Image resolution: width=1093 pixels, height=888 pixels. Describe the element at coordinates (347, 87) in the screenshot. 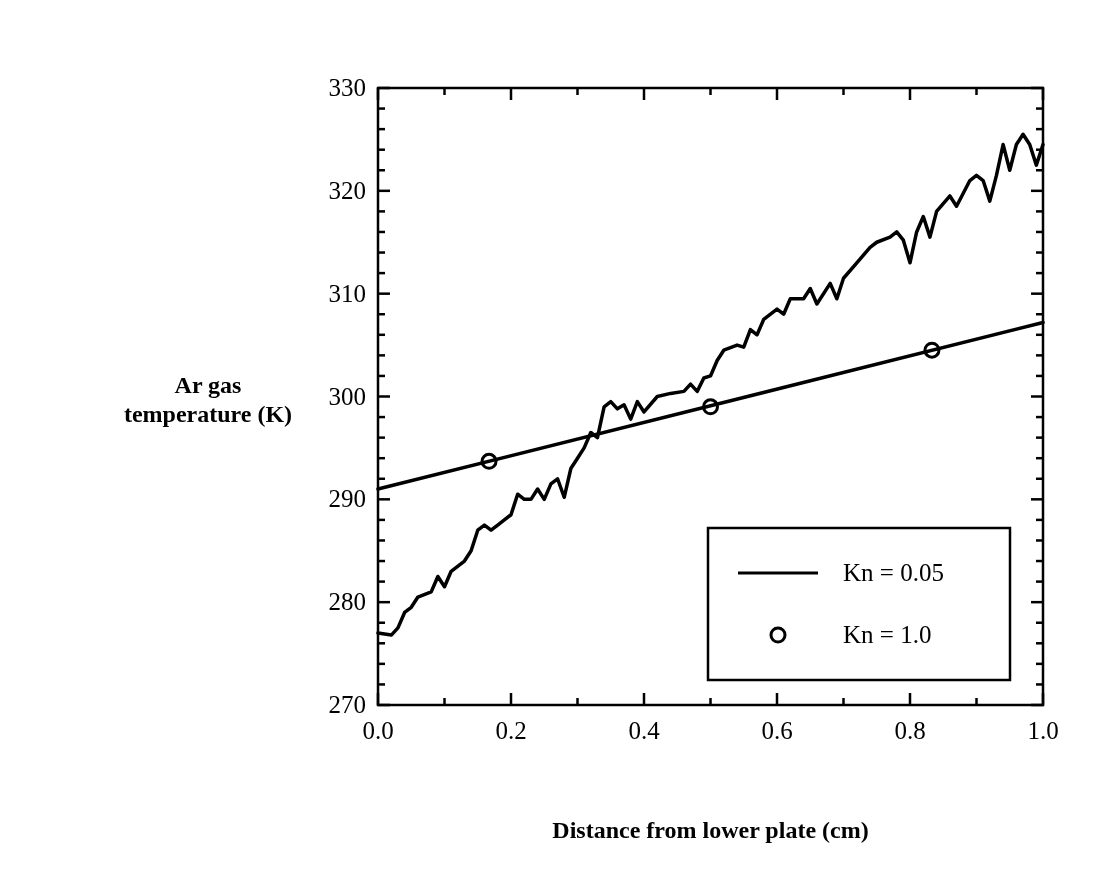

I see `y-tick-label: 330` at that location.